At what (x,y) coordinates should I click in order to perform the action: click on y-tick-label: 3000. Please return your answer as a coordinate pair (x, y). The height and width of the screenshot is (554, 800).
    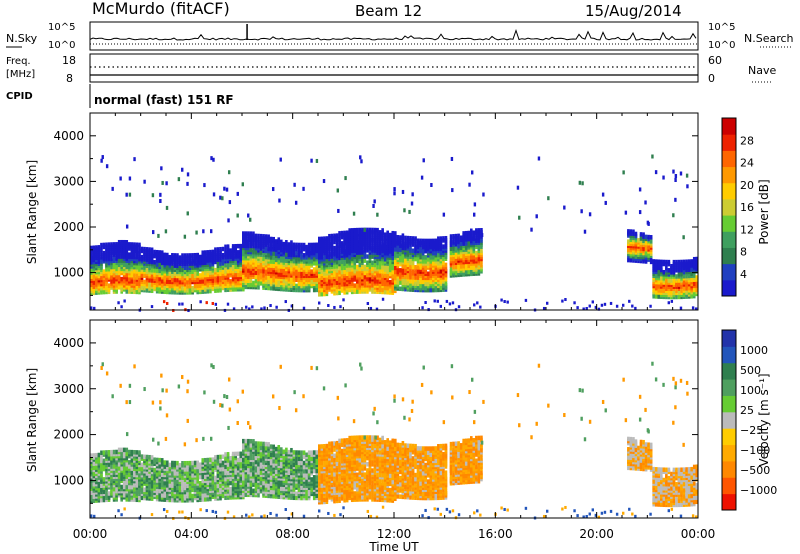
    Looking at the image, I should click on (68, 181).